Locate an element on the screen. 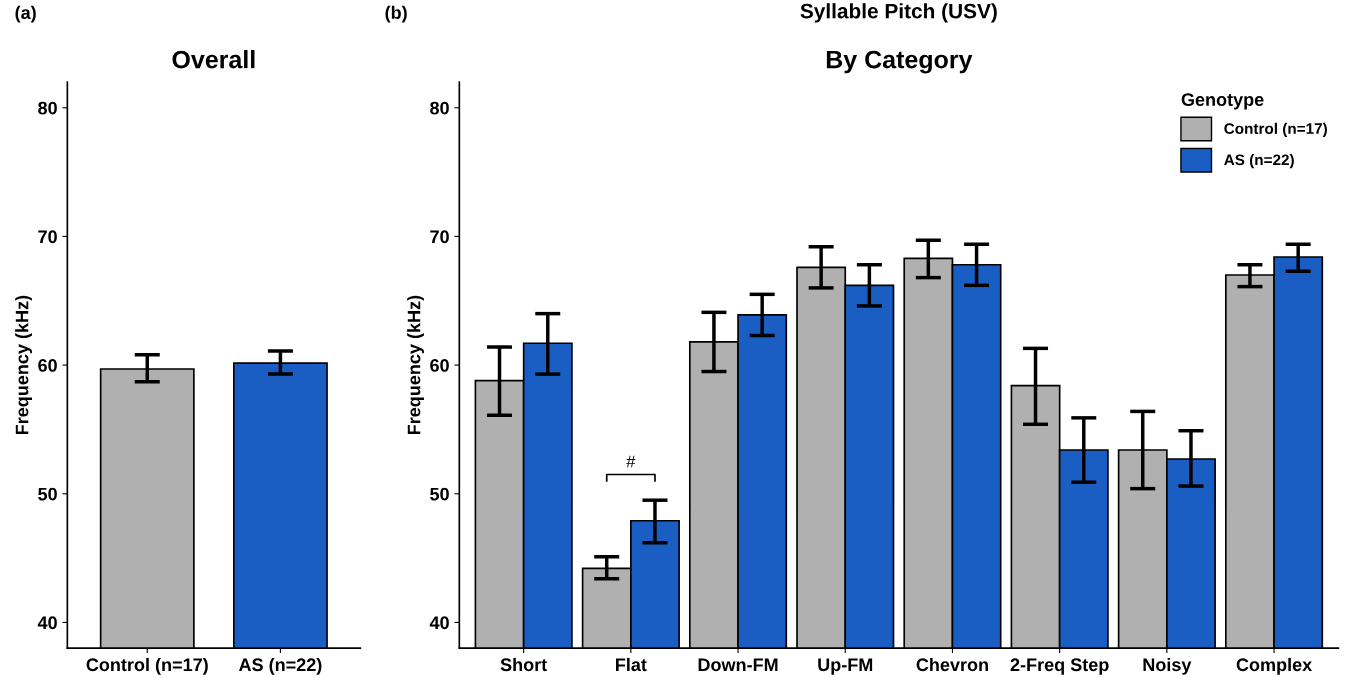 The image size is (1347, 678). text: (b) is located at coordinates (396, 14).